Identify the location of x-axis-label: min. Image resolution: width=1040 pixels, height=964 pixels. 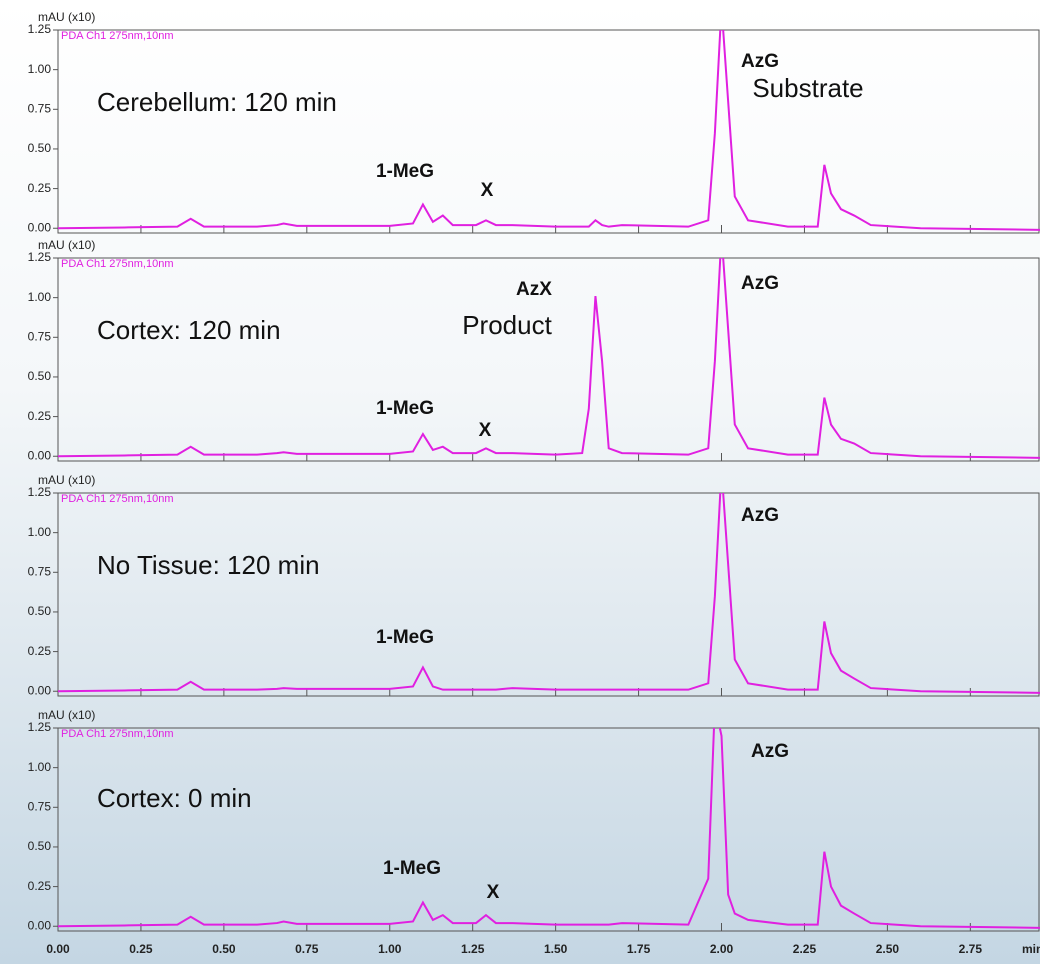
(1031, 949).